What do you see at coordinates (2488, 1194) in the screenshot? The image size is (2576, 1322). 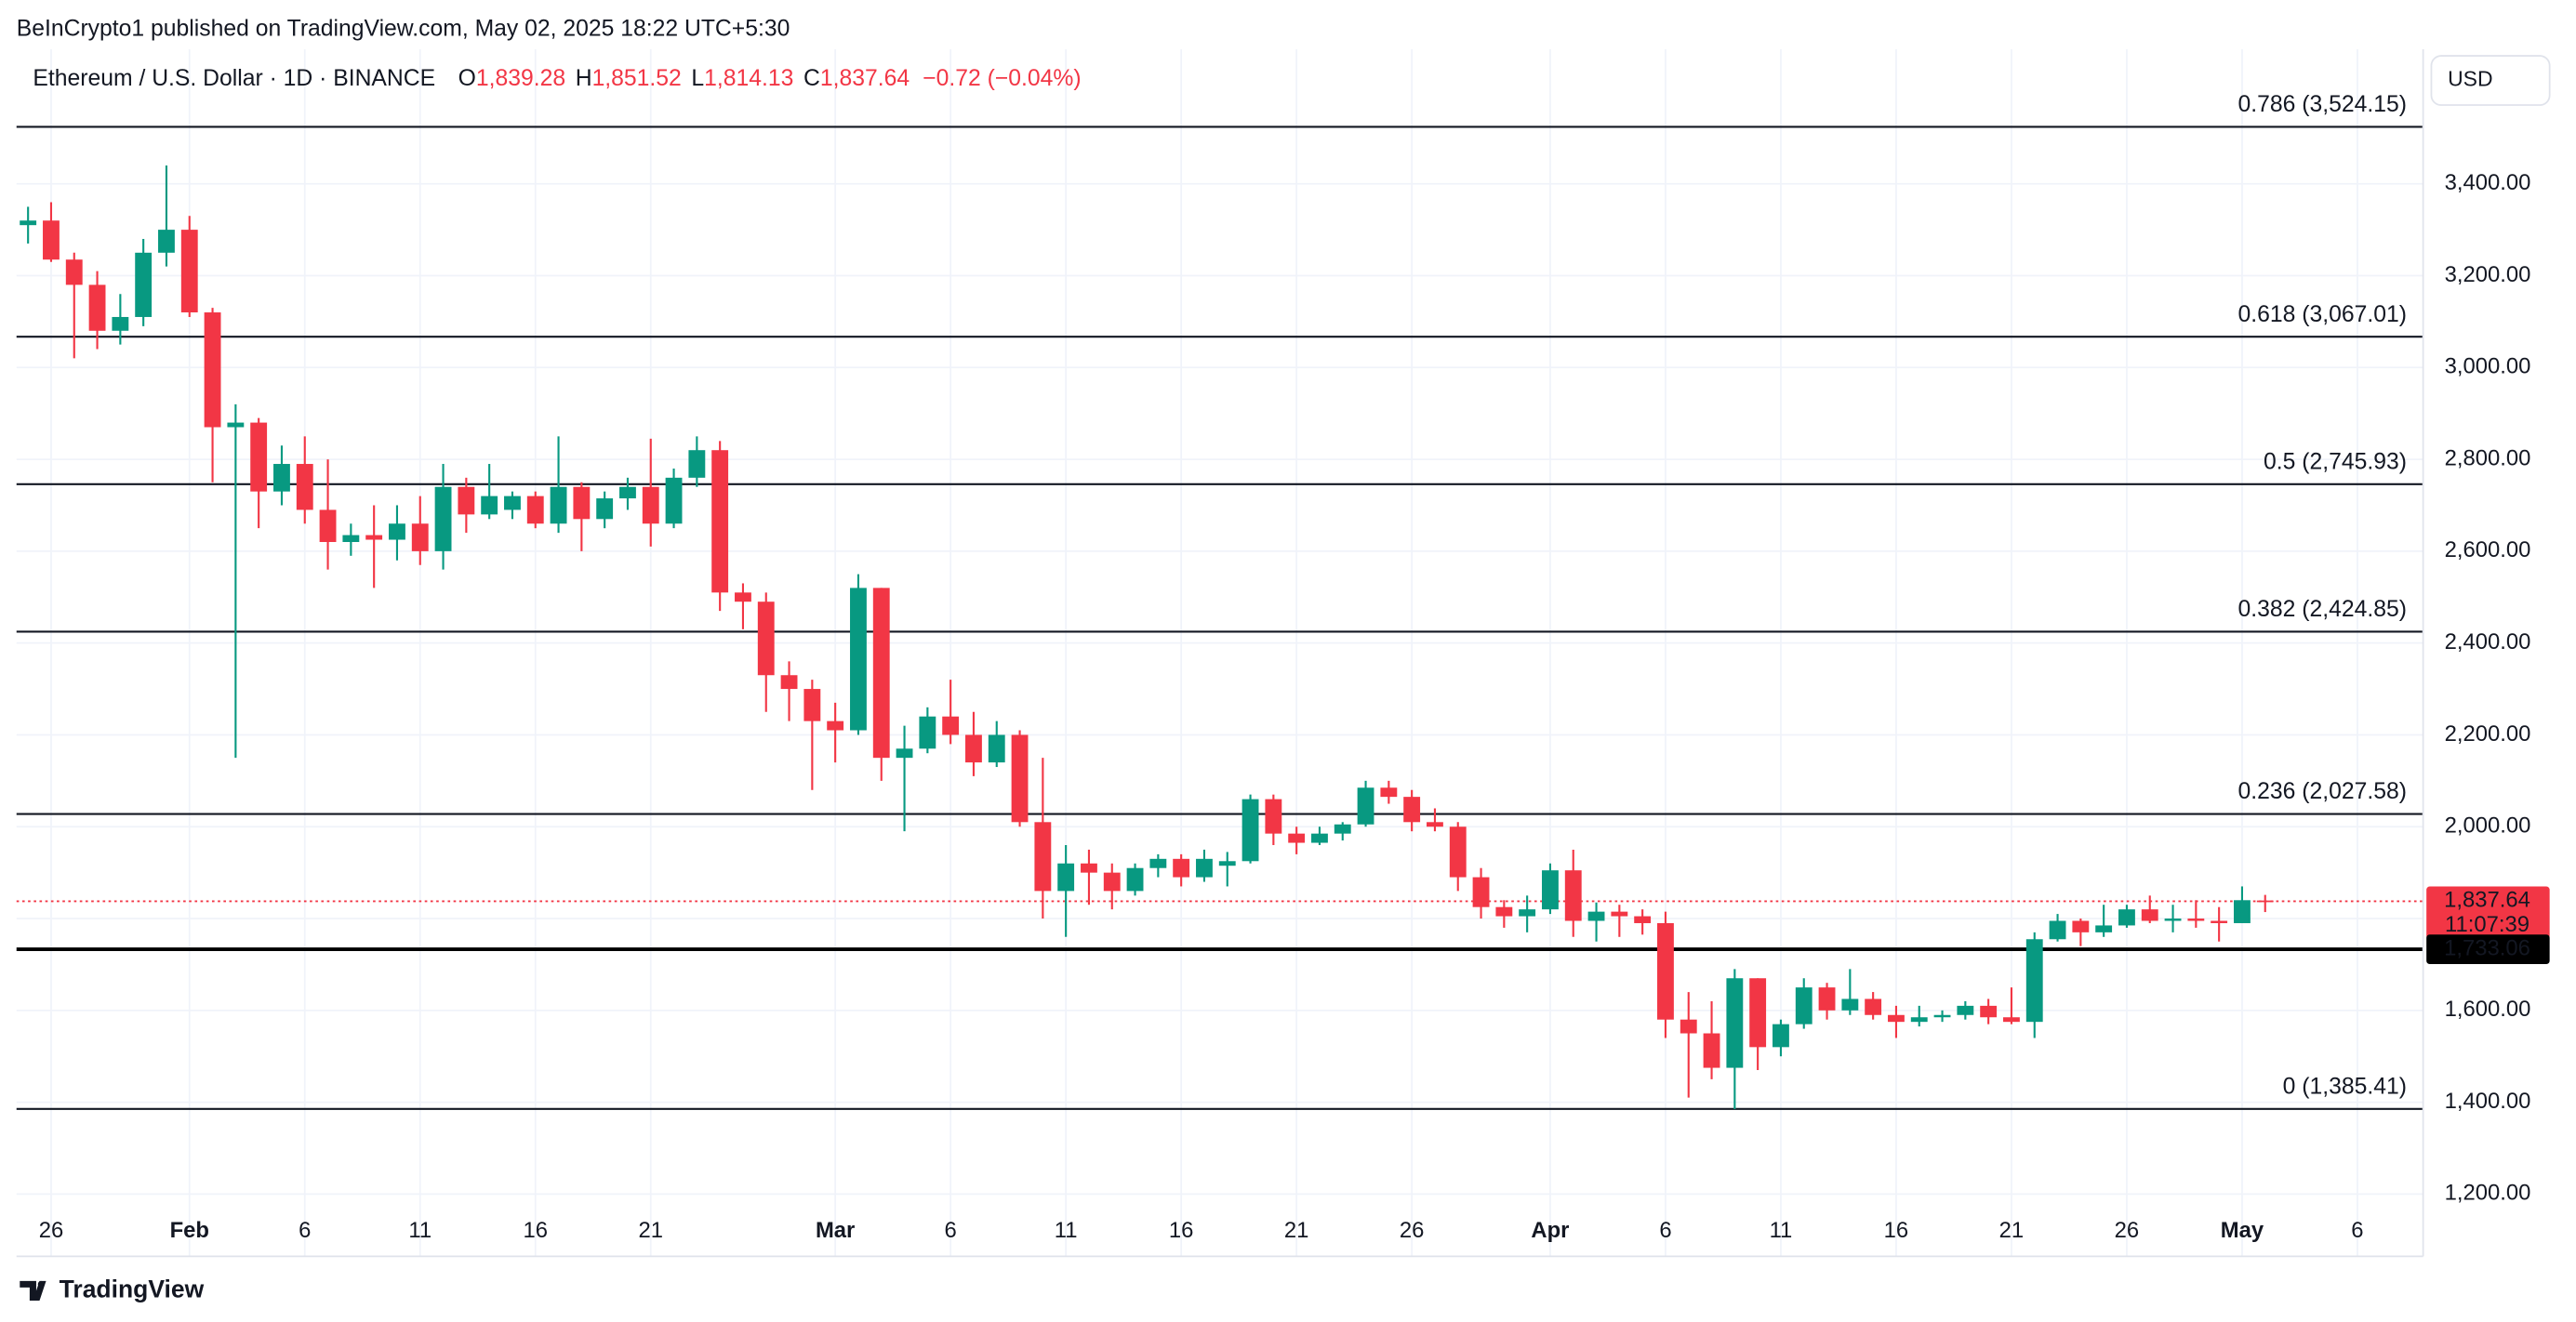 I see `y-tick-label: 1,200.00` at bounding box center [2488, 1194].